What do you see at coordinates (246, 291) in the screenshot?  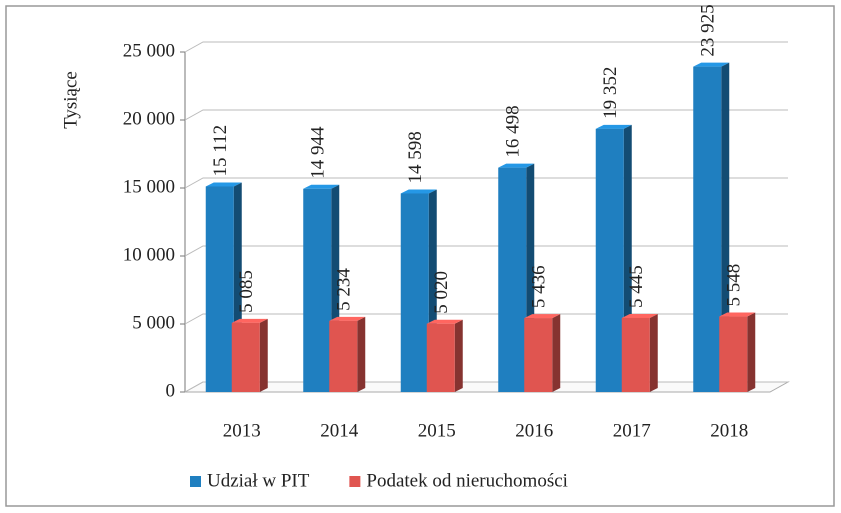 I see `data-label: 5 085` at bounding box center [246, 291].